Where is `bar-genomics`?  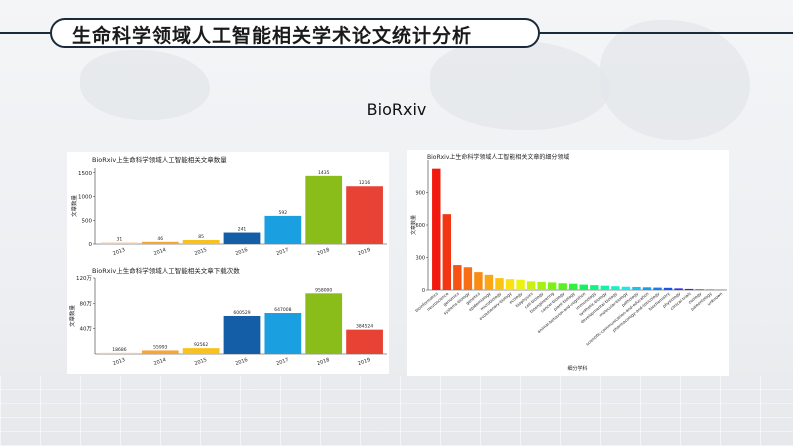 bar-genomics is located at coordinates (457, 277).